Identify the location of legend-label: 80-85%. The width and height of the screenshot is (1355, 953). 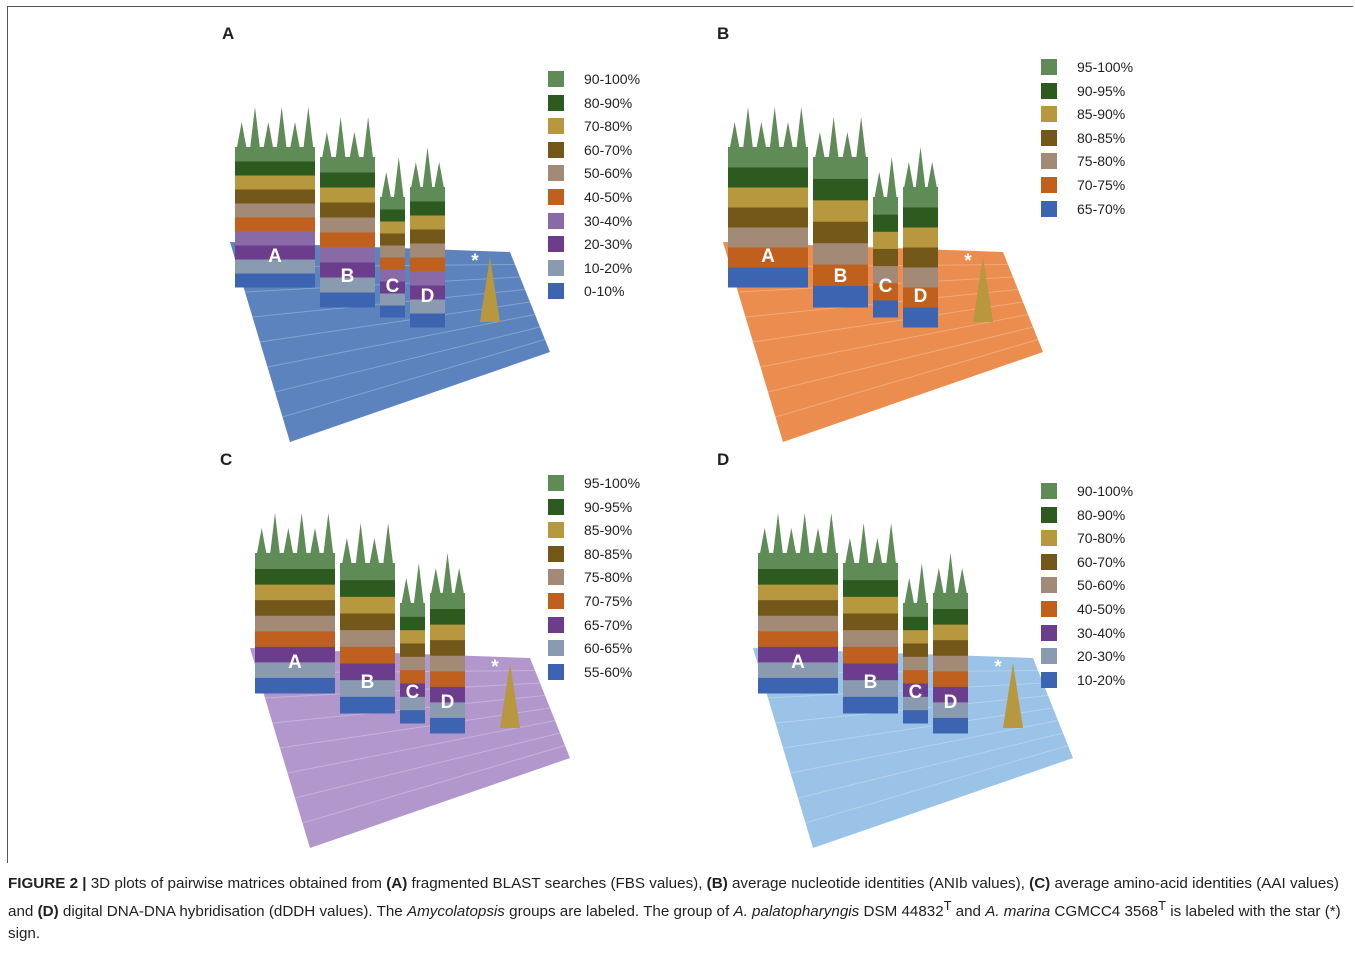
(1101, 137).